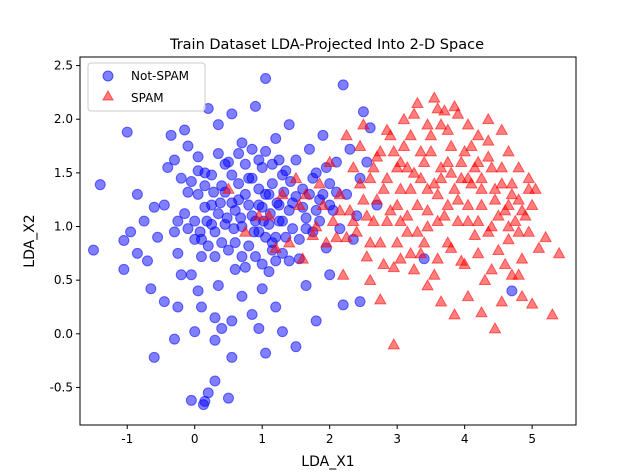 Image resolution: width=640 pixels, height=476 pixels. Describe the element at coordinates (63, 334) in the screenshot. I see `y-tick-label: 0.0` at that location.